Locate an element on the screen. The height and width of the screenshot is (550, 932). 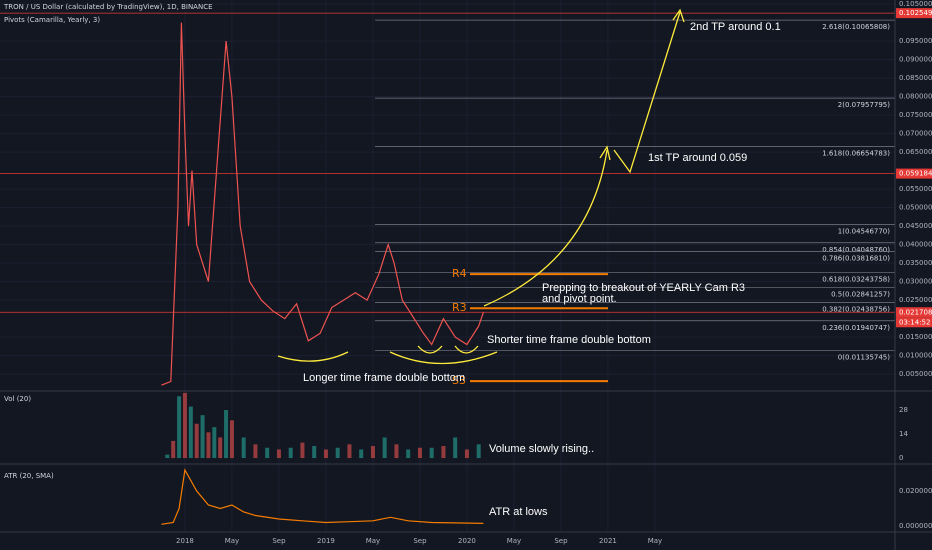
indicator-title: Pivots (Camarilla, Yearly, 3) is located at coordinates (52, 20).